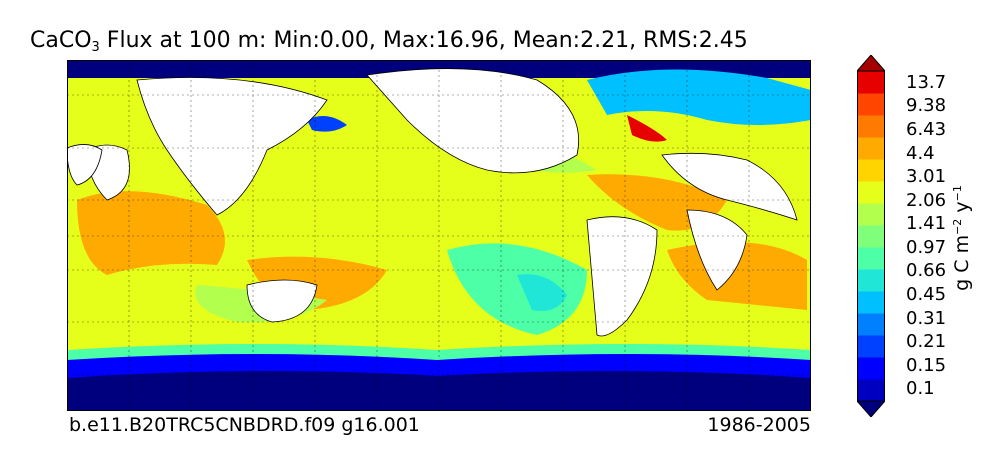  What do you see at coordinates (926, 82) in the screenshot?
I see `colorbar-tick-label: 13.7` at bounding box center [926, 82].